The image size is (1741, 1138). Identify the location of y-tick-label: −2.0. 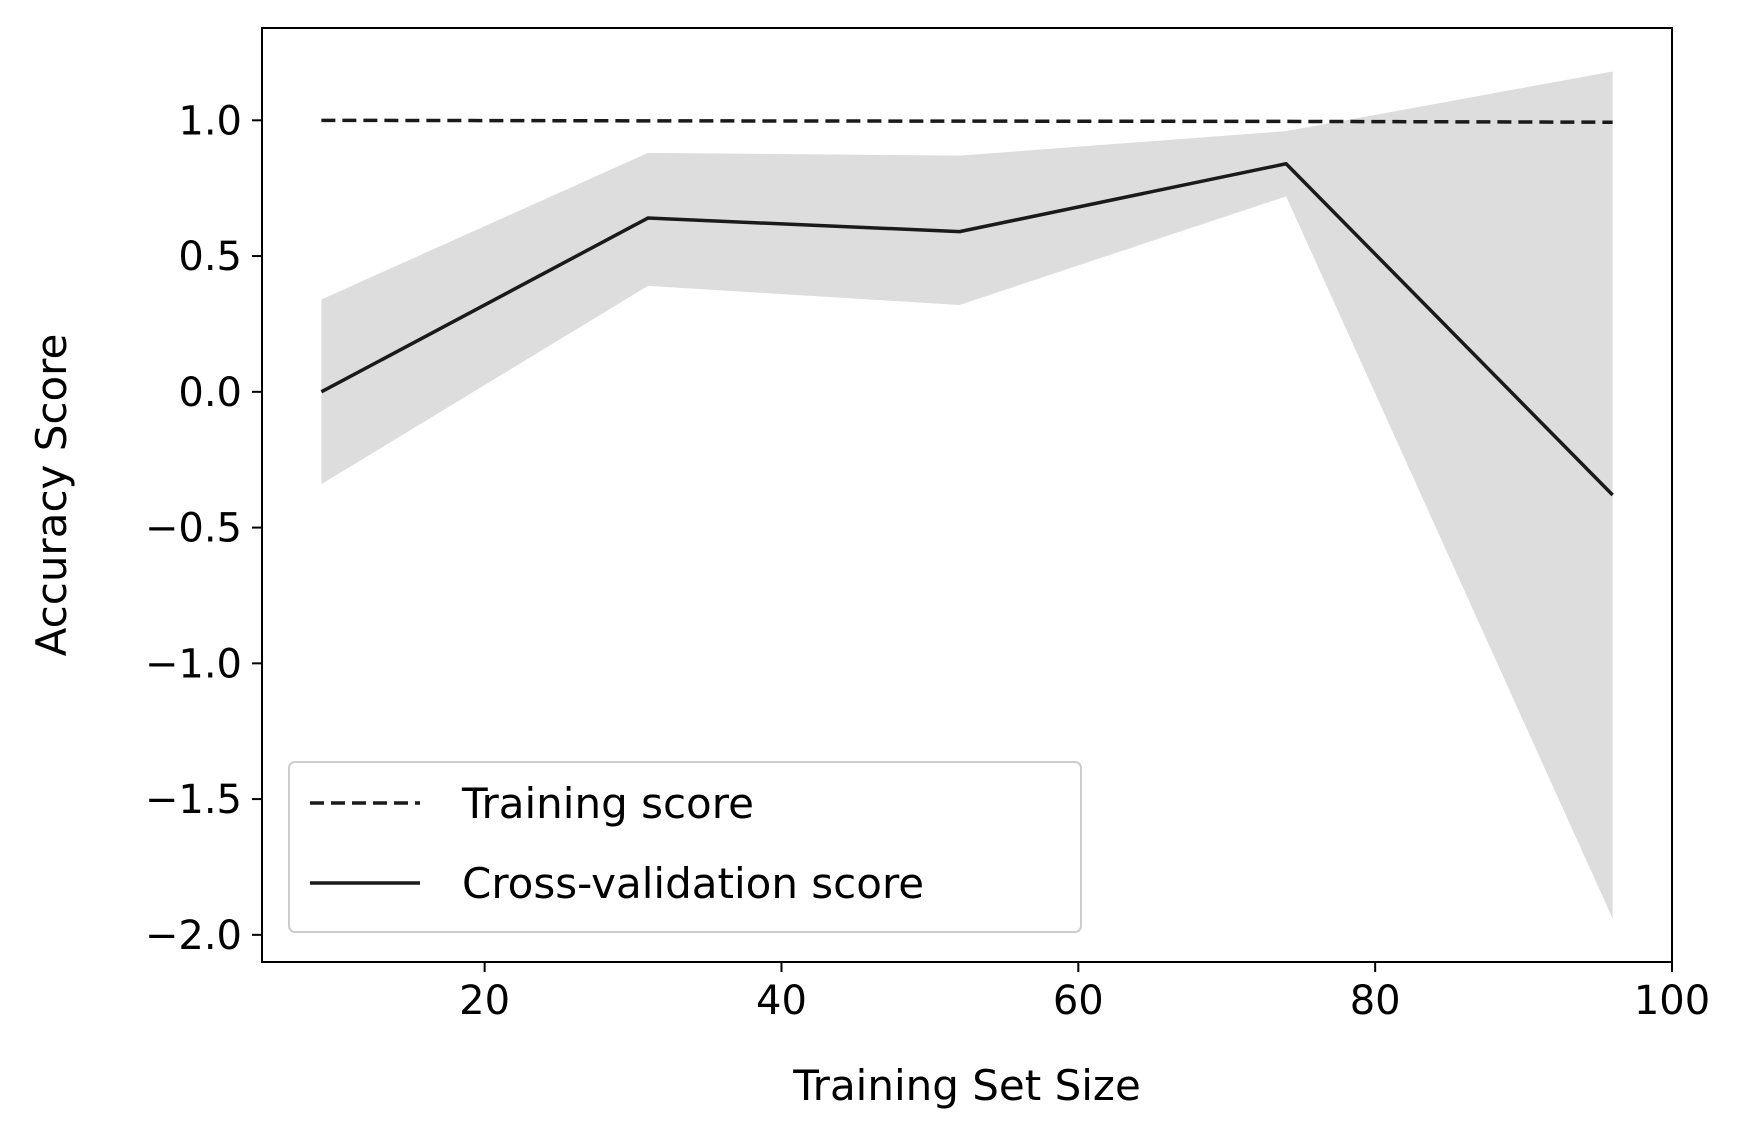
(193, 936).